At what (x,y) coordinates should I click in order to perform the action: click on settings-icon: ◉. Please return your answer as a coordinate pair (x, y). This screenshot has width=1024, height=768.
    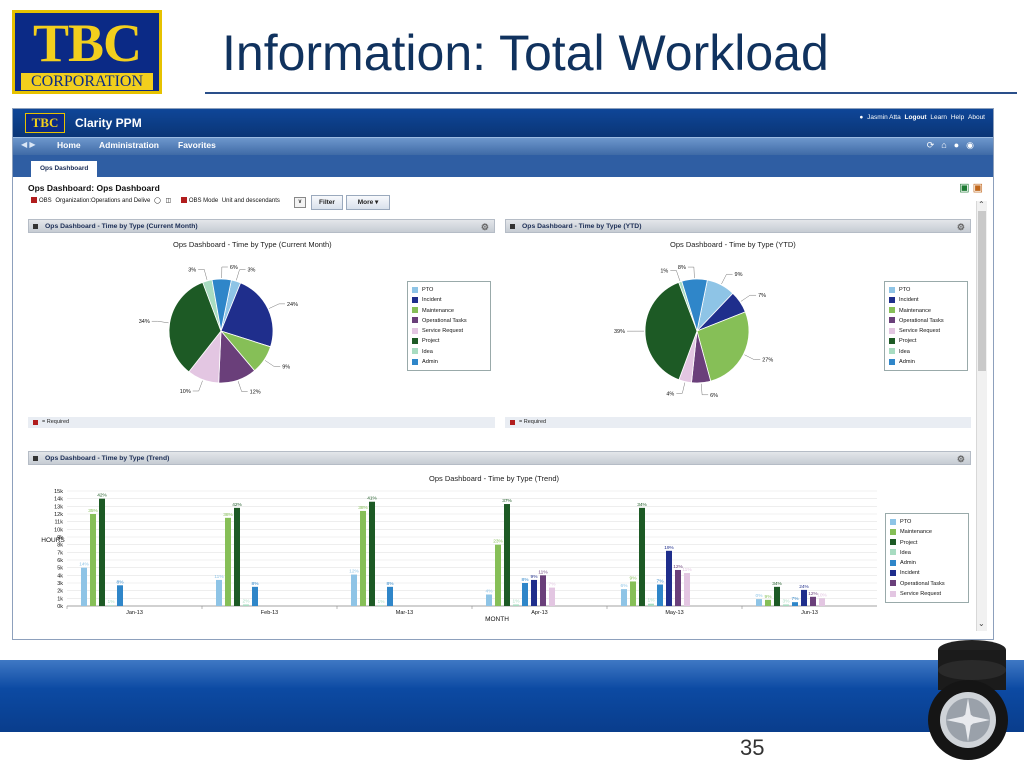
    Looking at the image, I should click on (973, 145).